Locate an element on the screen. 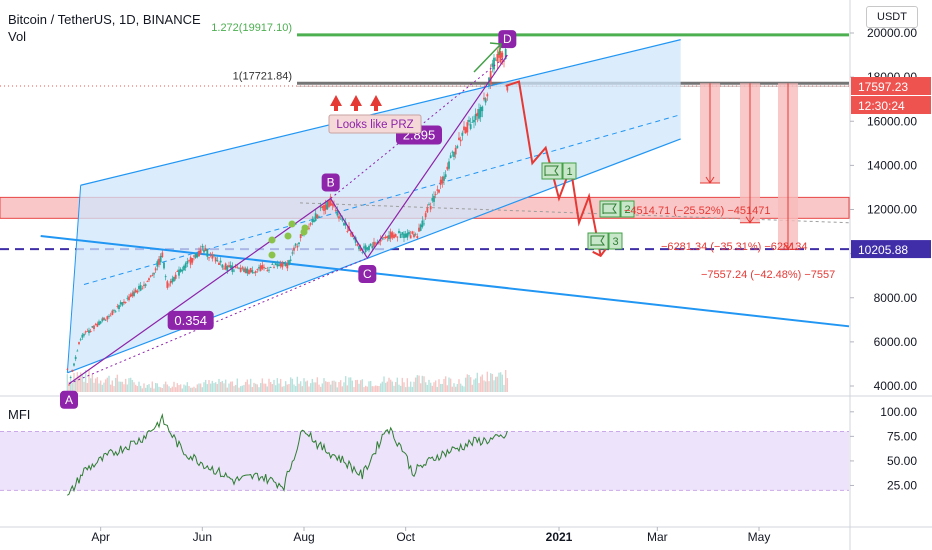  countdown-label-bg is located at coordinates (891, 105).